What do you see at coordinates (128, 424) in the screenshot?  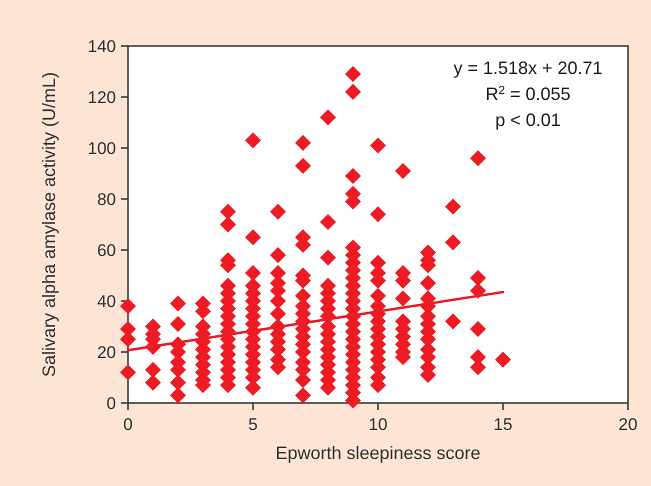 I see `x-tick-label: 0` at bounding box center [128, 424].